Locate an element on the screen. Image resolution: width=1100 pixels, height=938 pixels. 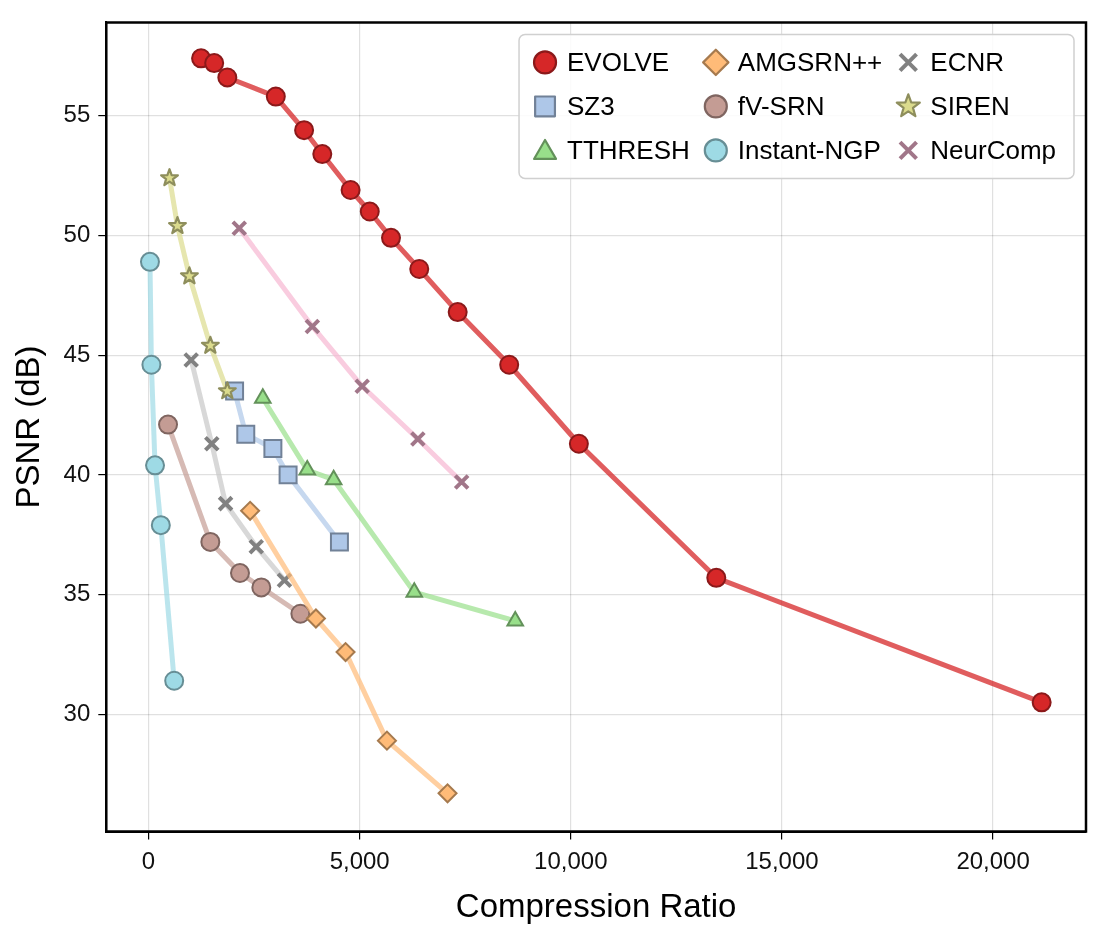
x-axis-title: Compression Ratio is located at coordinates (596, 906).